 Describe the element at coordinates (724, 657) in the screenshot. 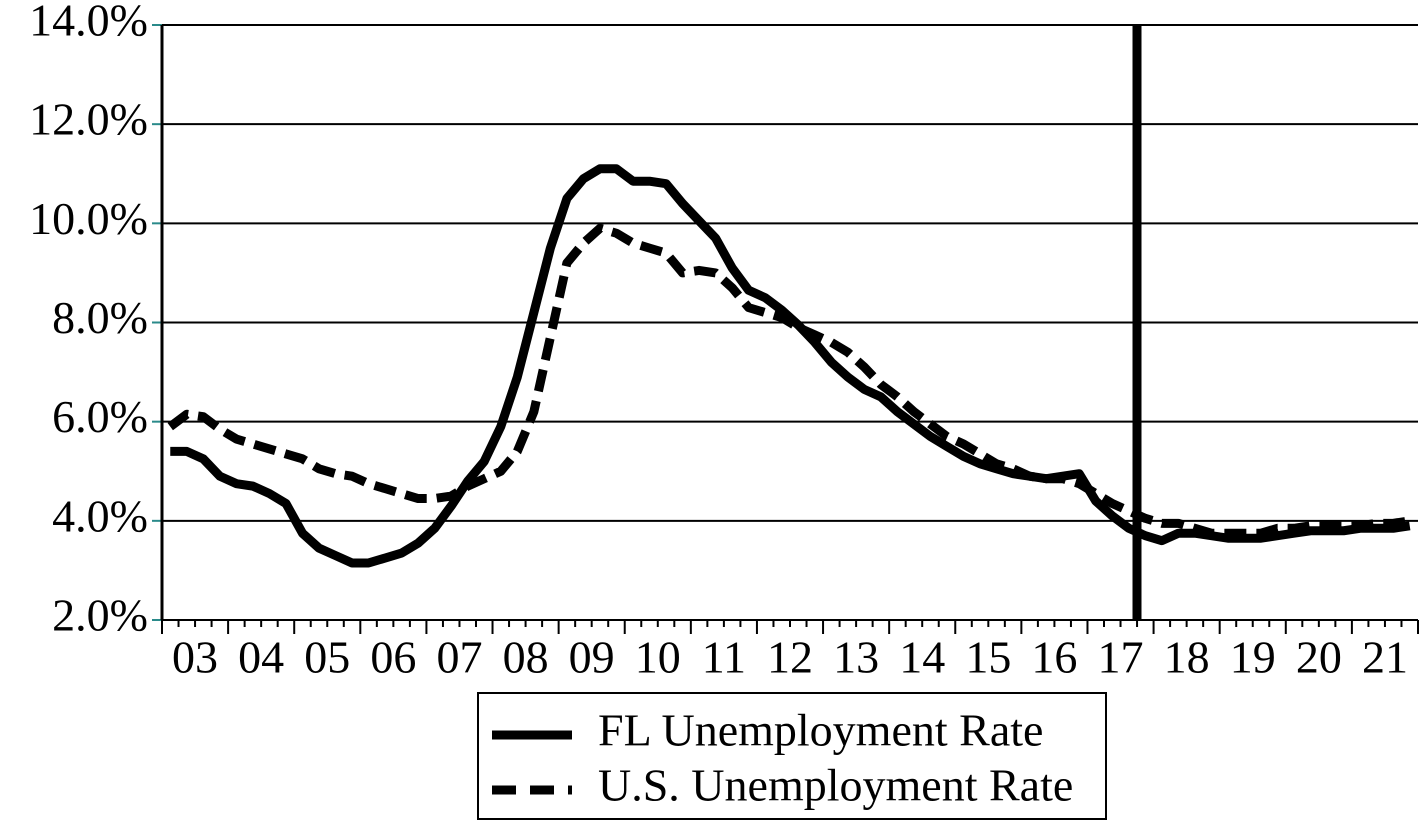

I see `x-tick-label: 11` at that location.